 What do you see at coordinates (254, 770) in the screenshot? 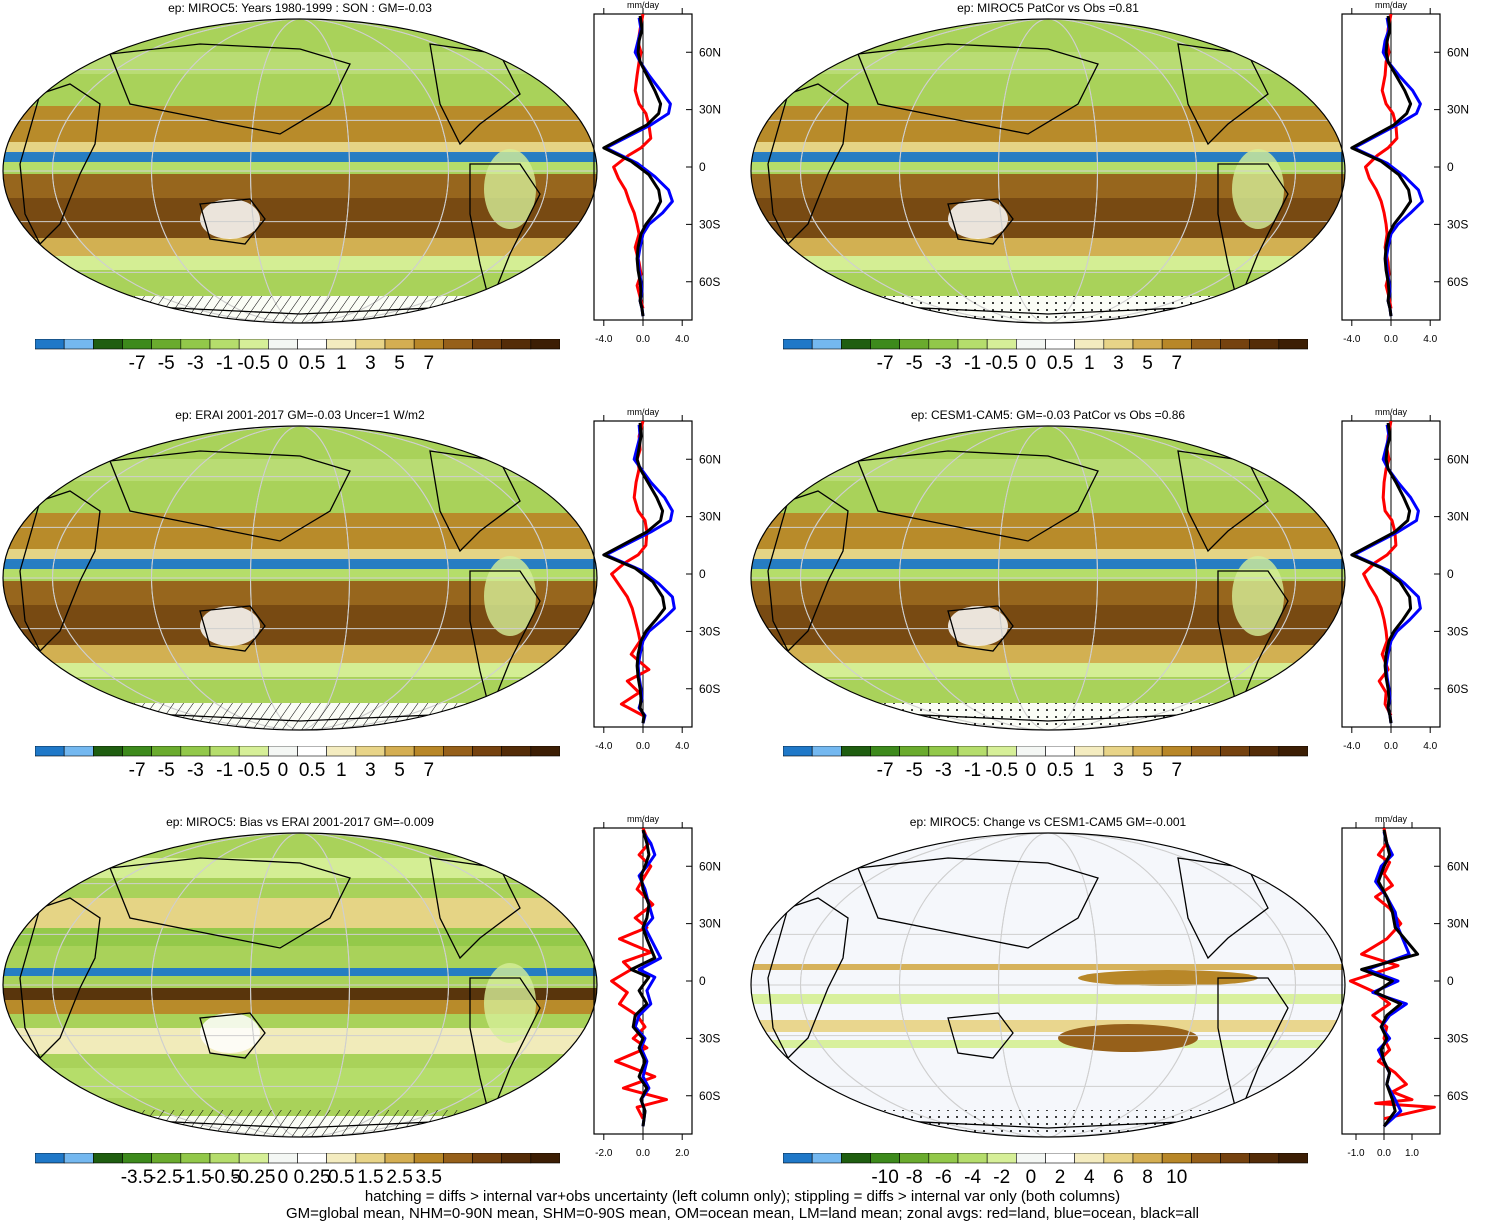
I see `colorbar-label: -0.5` at bounding box center [254, 770].